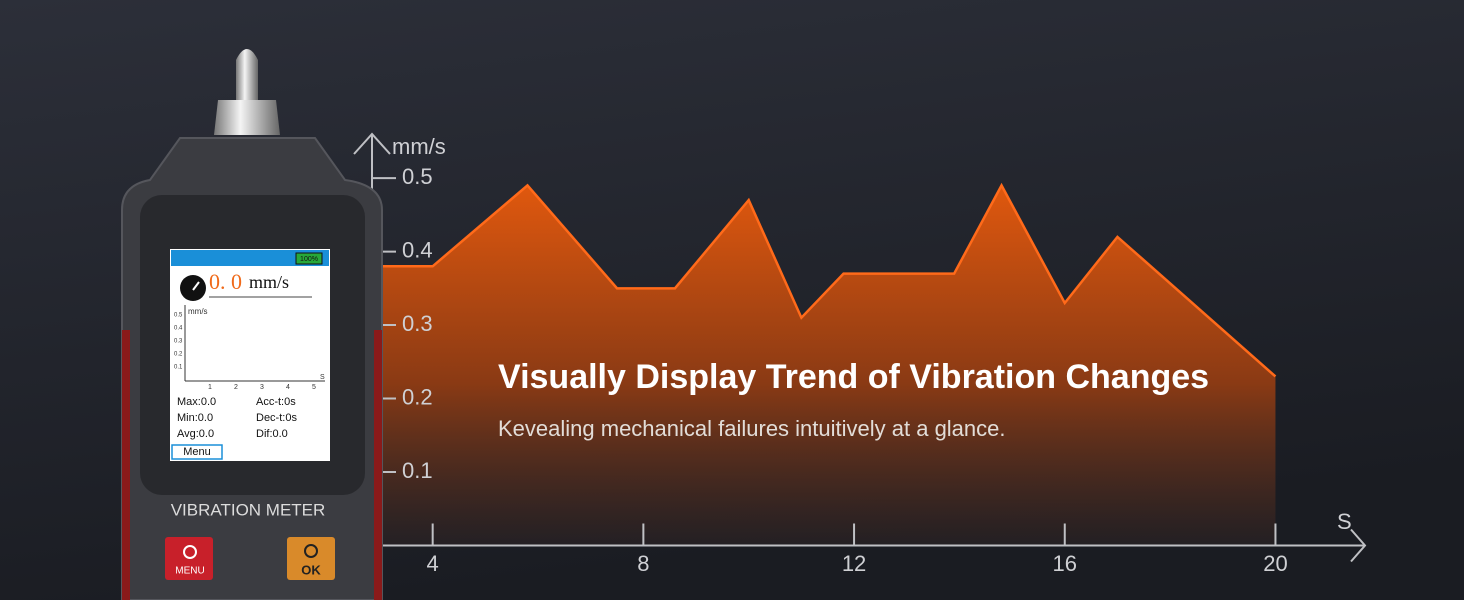  I want to click on x-axis-label: S, so click(1344, 521).